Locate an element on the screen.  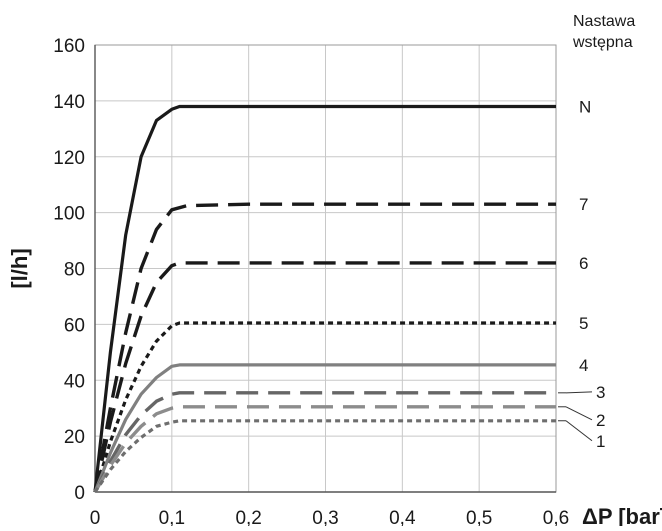
legend-title-line-2: wstępna is located at coordinates (602, 42).